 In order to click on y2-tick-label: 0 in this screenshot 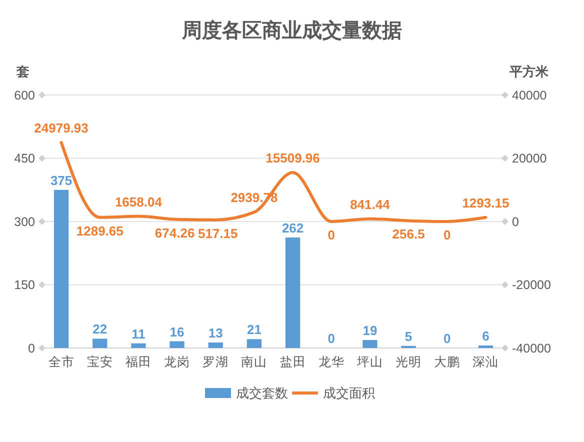, I will do `click(515, 221)`.